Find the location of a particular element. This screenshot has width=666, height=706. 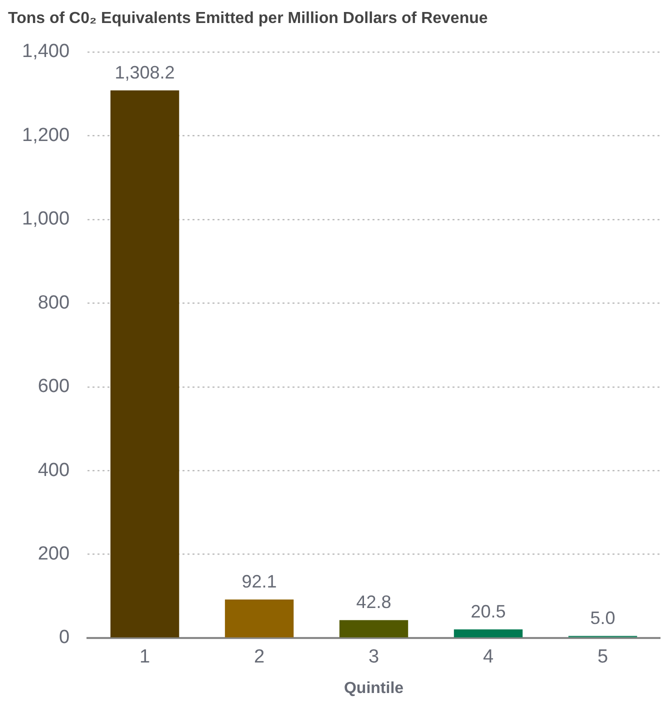

data-label: 5.0 is located at coordinates (603, 618).